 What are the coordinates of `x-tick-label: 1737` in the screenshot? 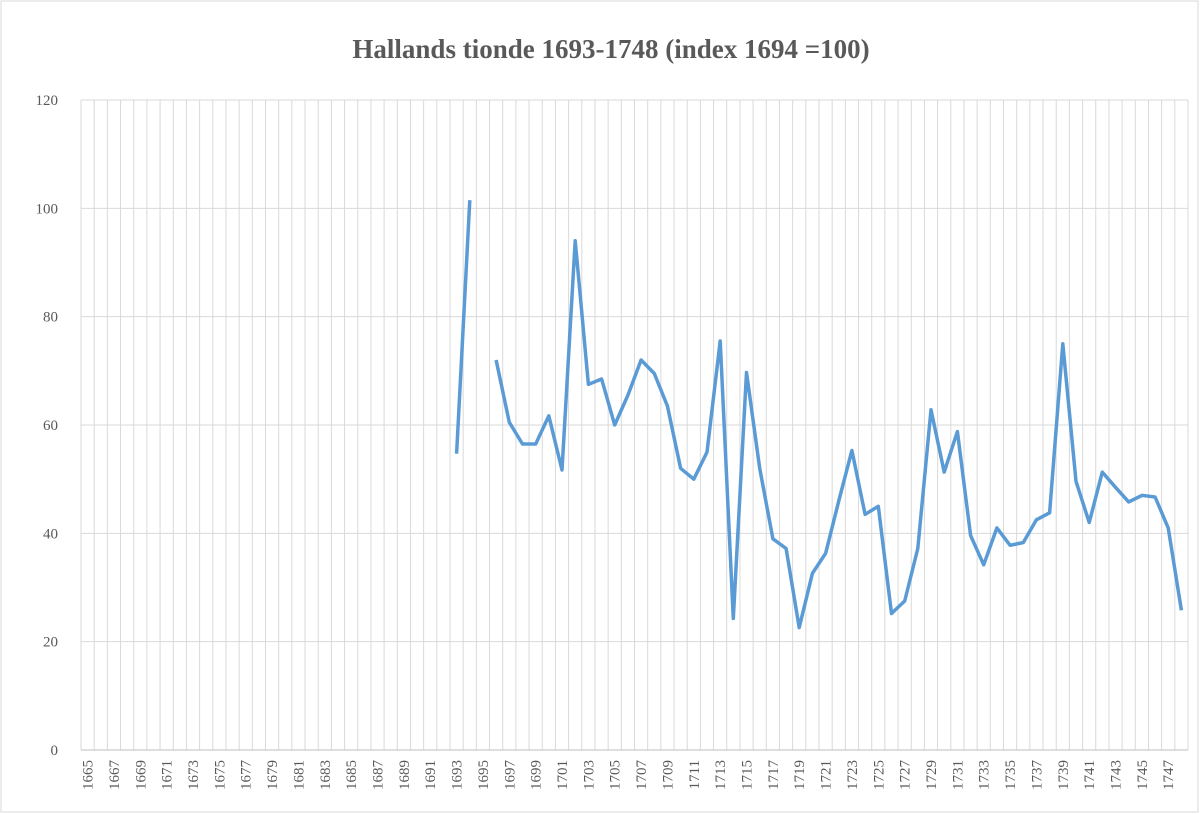 It's located at (1037, 775).